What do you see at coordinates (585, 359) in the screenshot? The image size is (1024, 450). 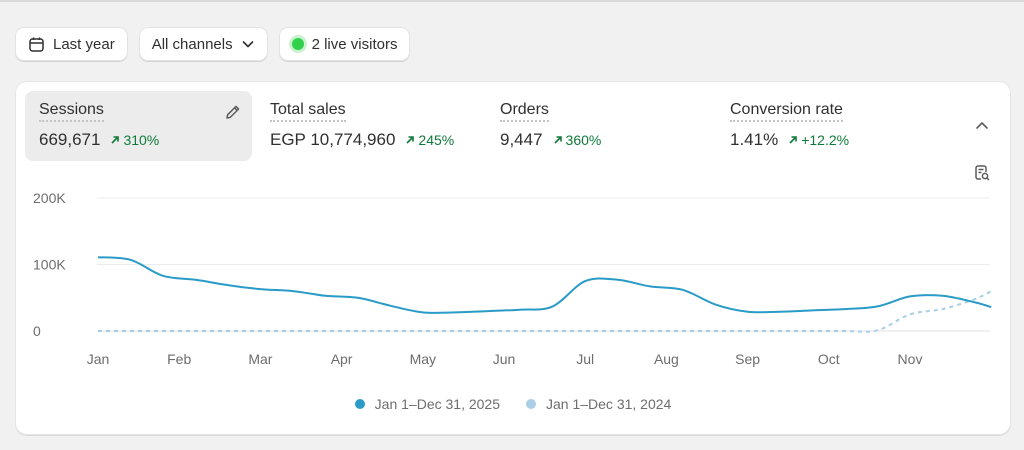 I see `x-tick-label: Jul` at bounding box center [585, 359].